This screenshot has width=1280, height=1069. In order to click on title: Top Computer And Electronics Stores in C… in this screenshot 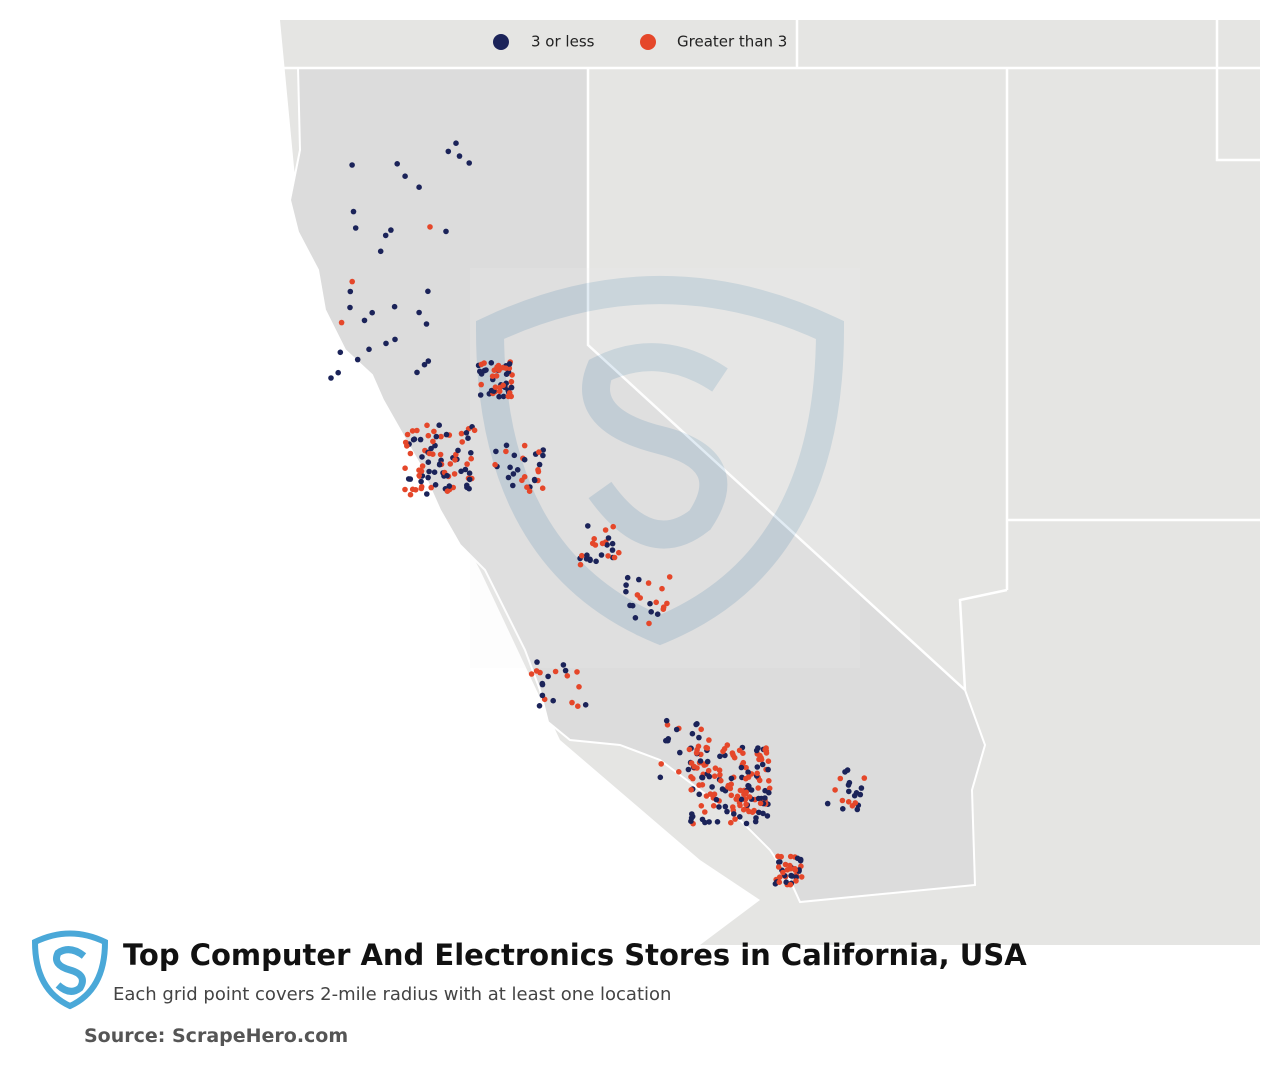, I will do `click(575, 955)`.